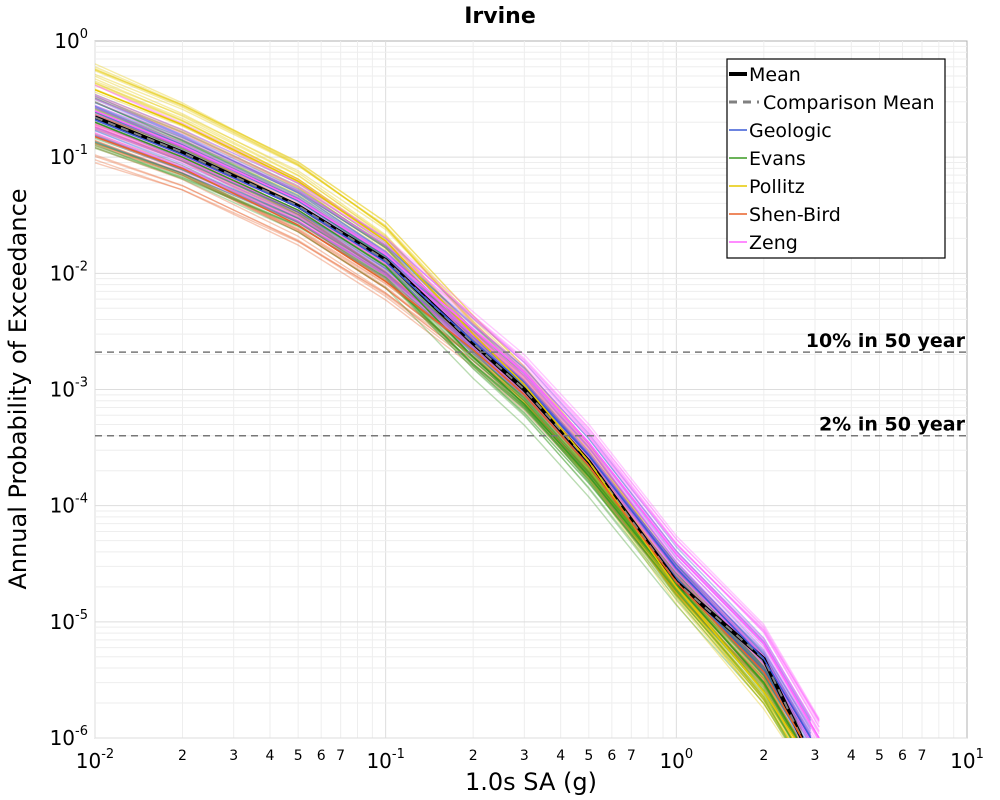 The height and width of the screenshot is (800, 1000). What do you see at coordinates (967, 760) in the screenshot?
I see `x-tick-label: 10¹` at bounding box center [967, 760].